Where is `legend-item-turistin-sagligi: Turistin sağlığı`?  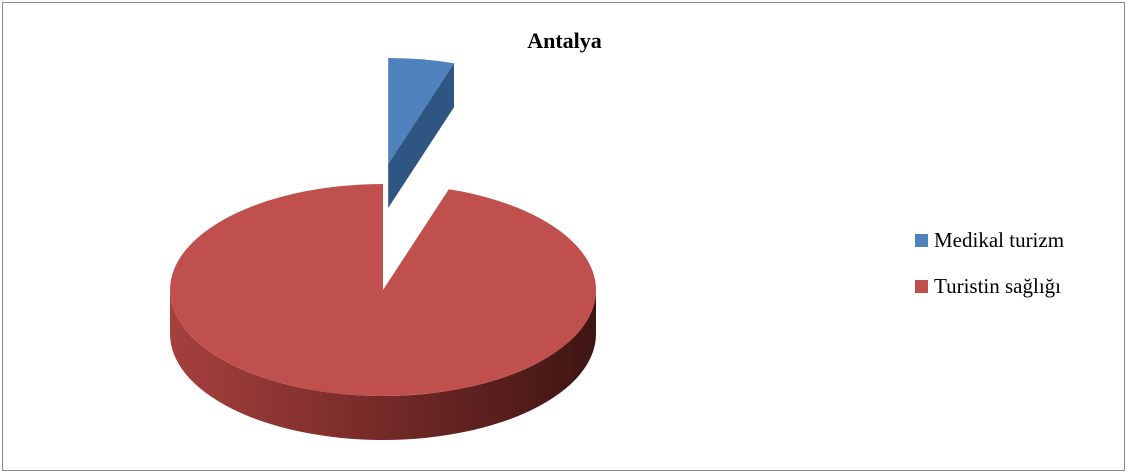
legend-item-turistin-sagligi: Turistin sağlığı is located at coordinates (989, 286).